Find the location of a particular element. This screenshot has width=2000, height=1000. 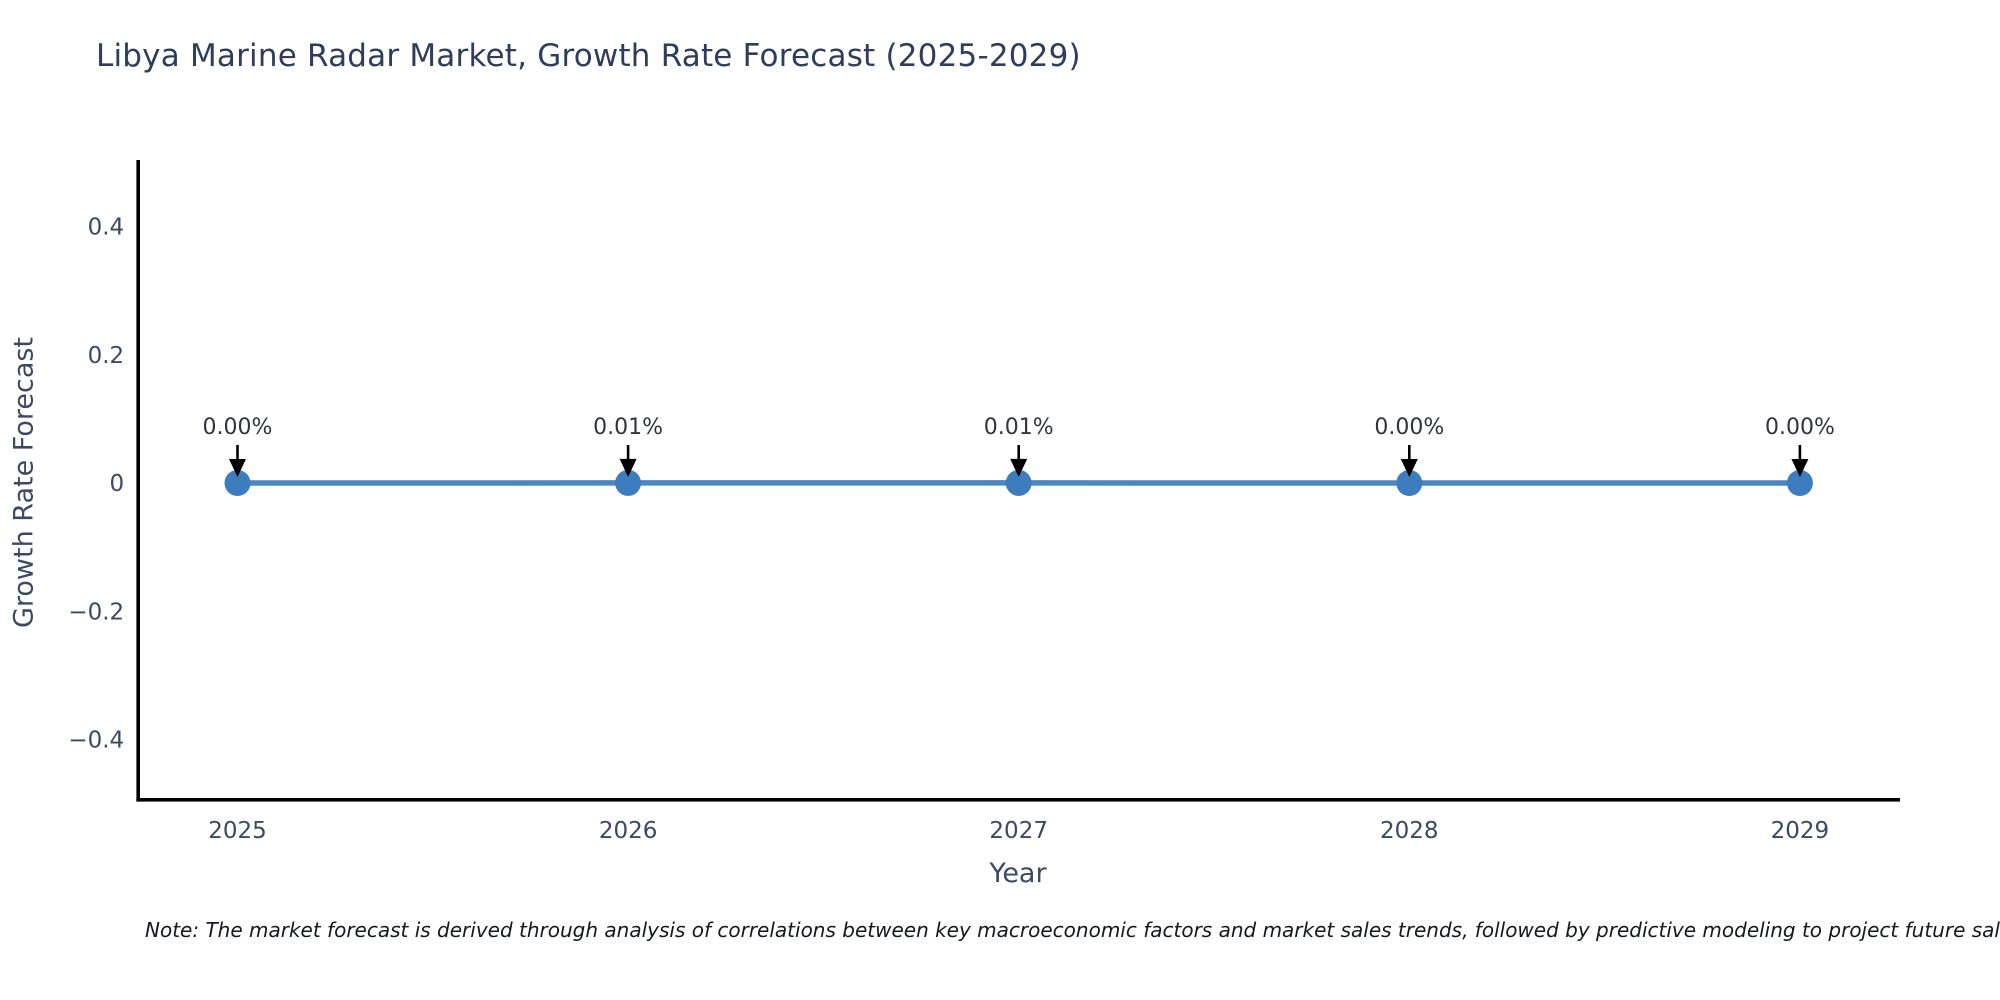

x-tick-label: 2028 is located at coordinates (1409, 831).